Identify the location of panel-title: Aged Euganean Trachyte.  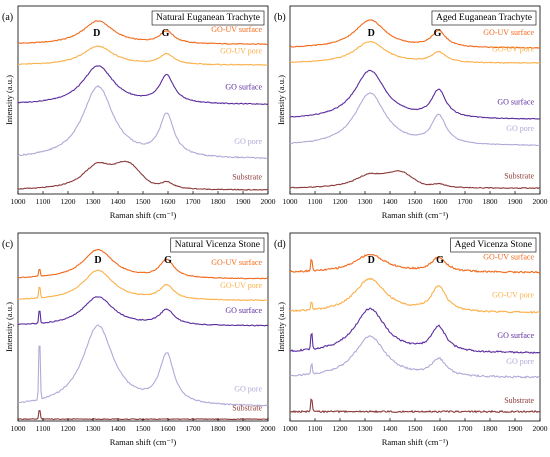
(484, 18).